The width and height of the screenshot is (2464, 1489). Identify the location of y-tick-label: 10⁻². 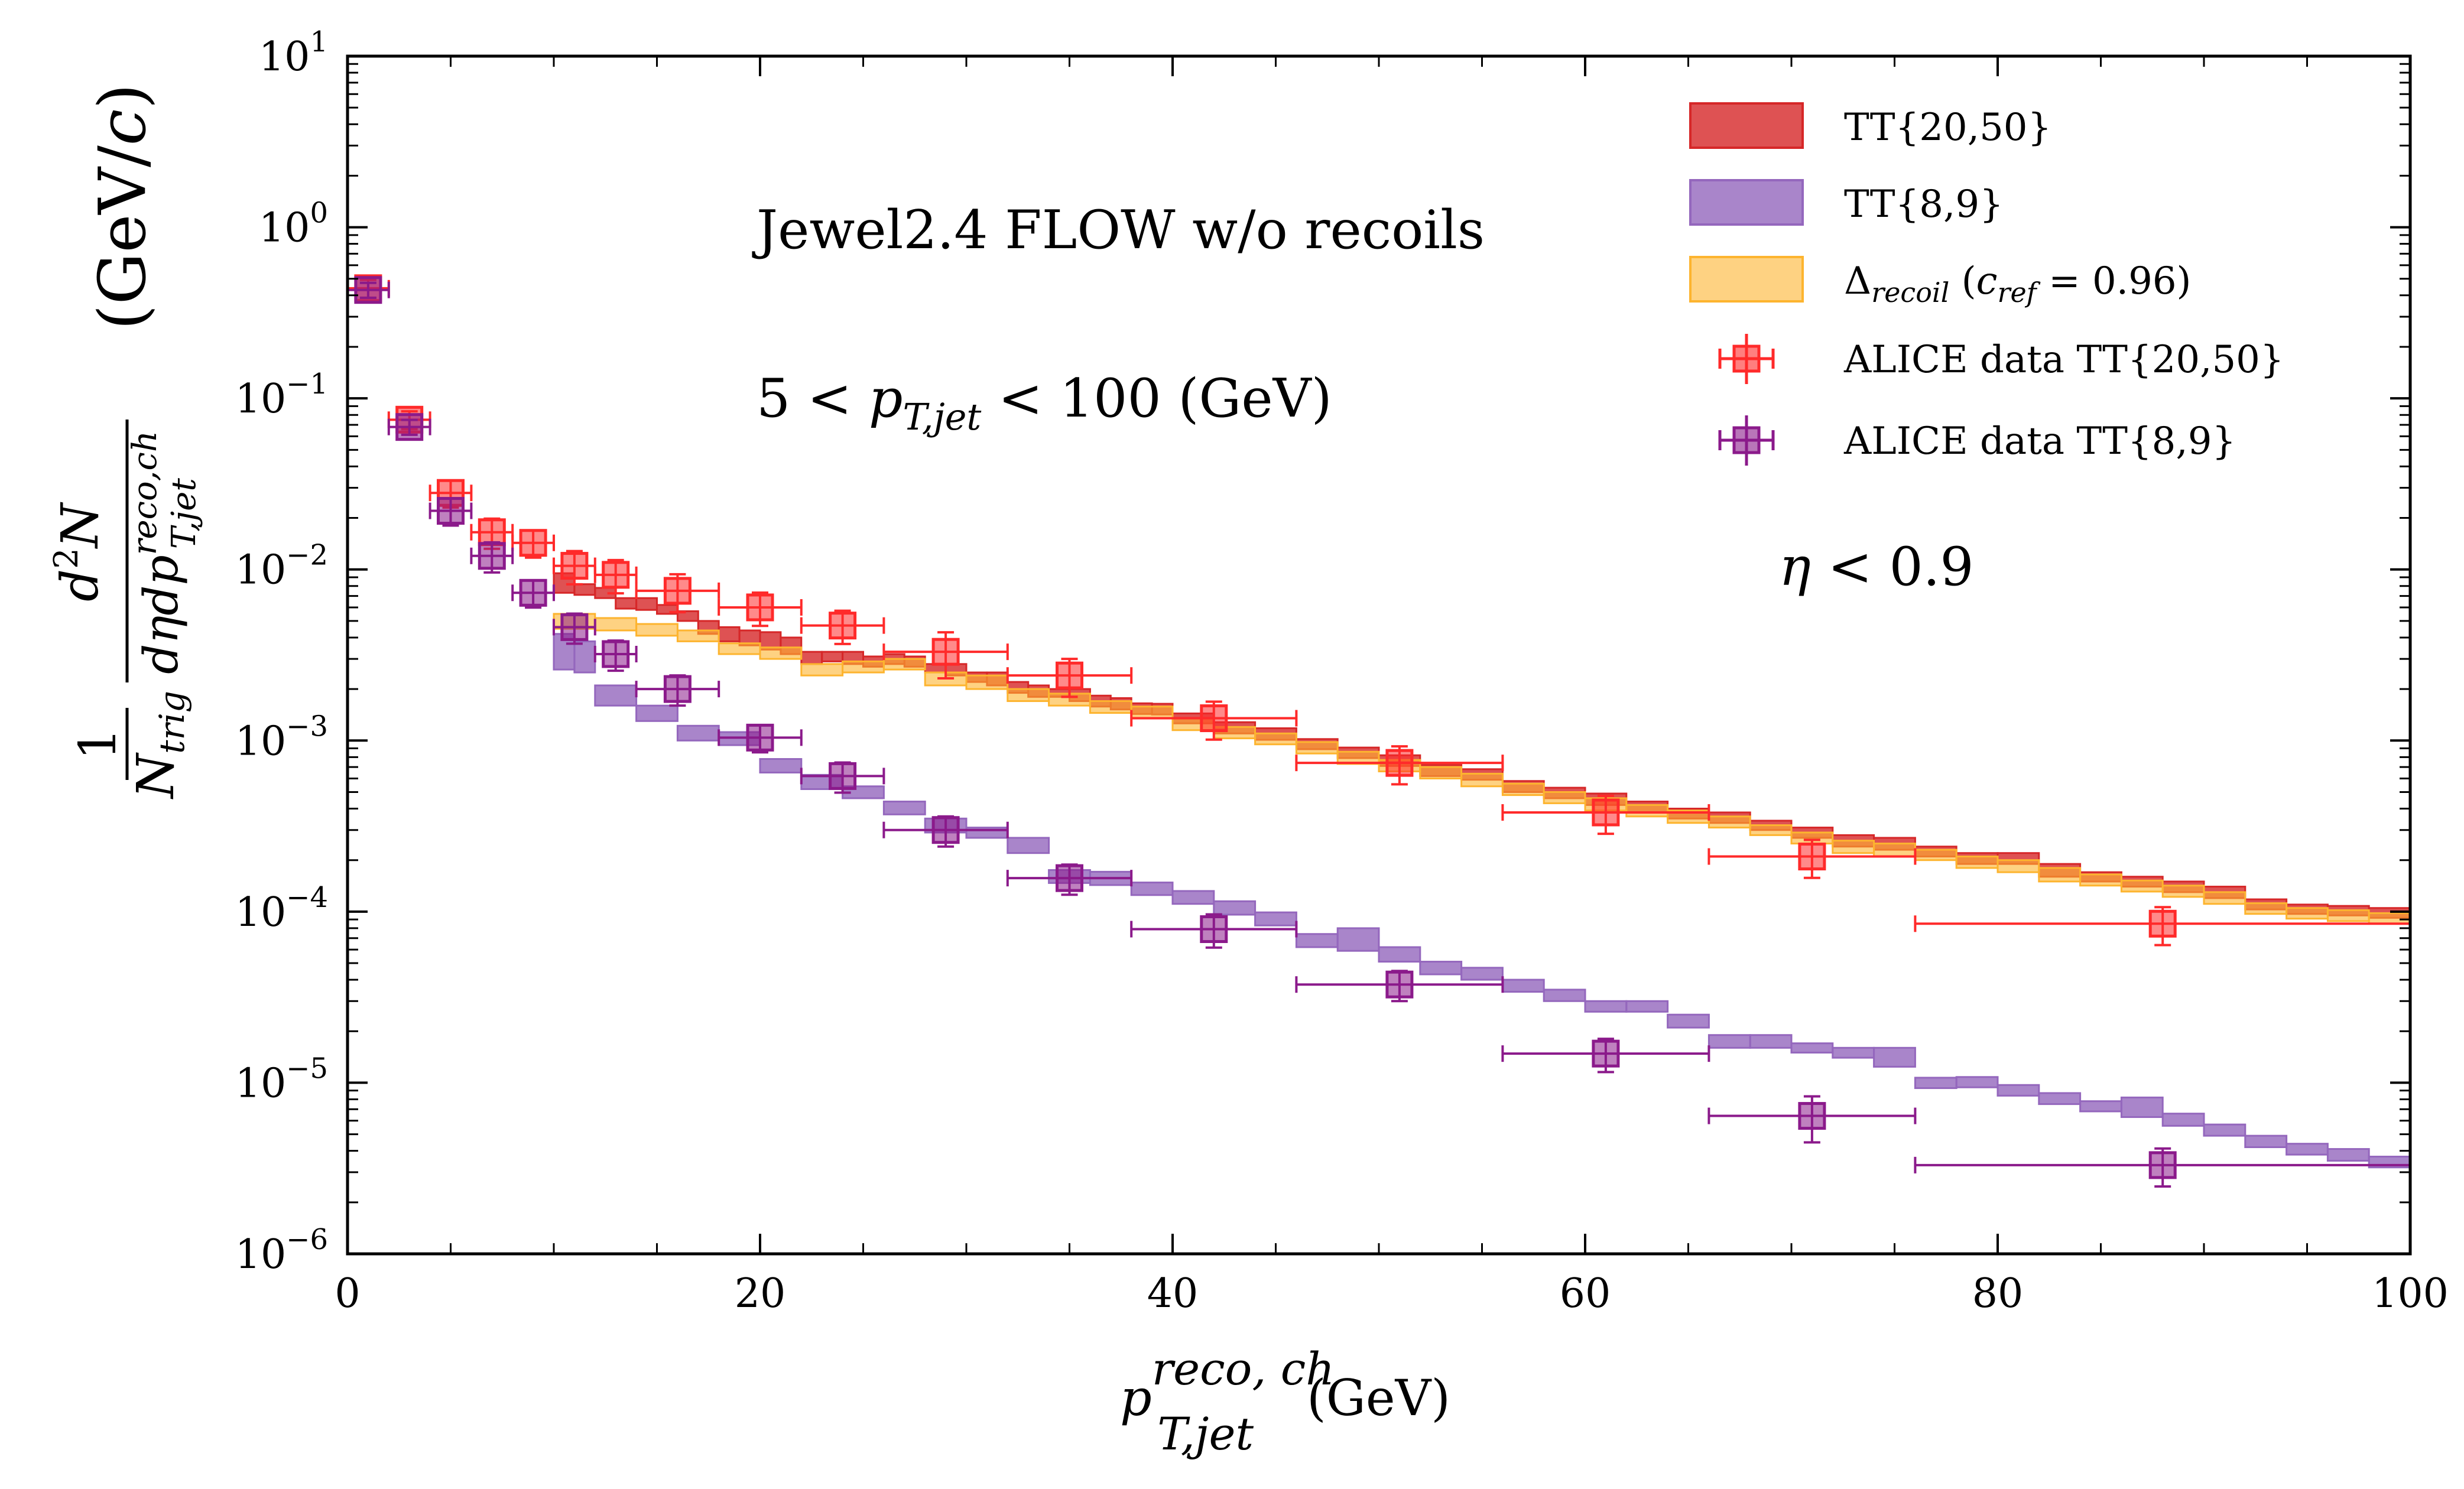
(281, 566).